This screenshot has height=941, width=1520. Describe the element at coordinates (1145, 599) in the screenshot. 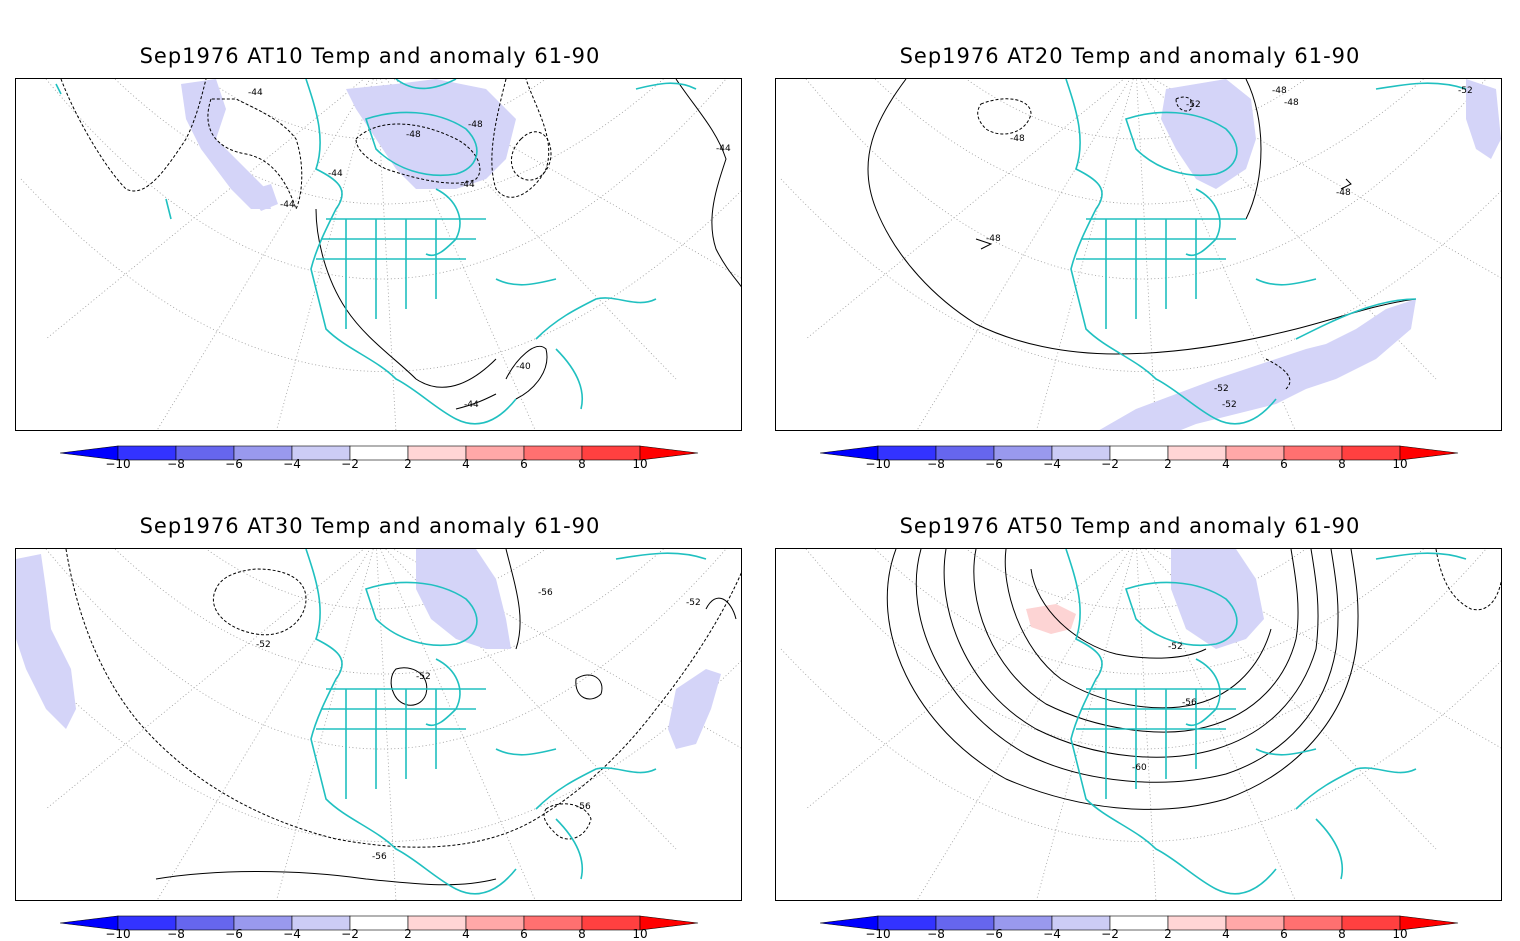

I see `anomaly-shading` at that location.